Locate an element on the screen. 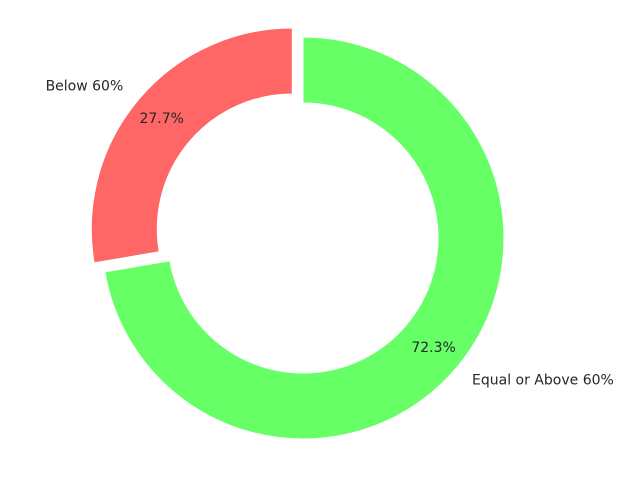 This screenshot has width=640, height=480. slice-label-1: Equal or Above 60% is located at coordinates (543, 381).